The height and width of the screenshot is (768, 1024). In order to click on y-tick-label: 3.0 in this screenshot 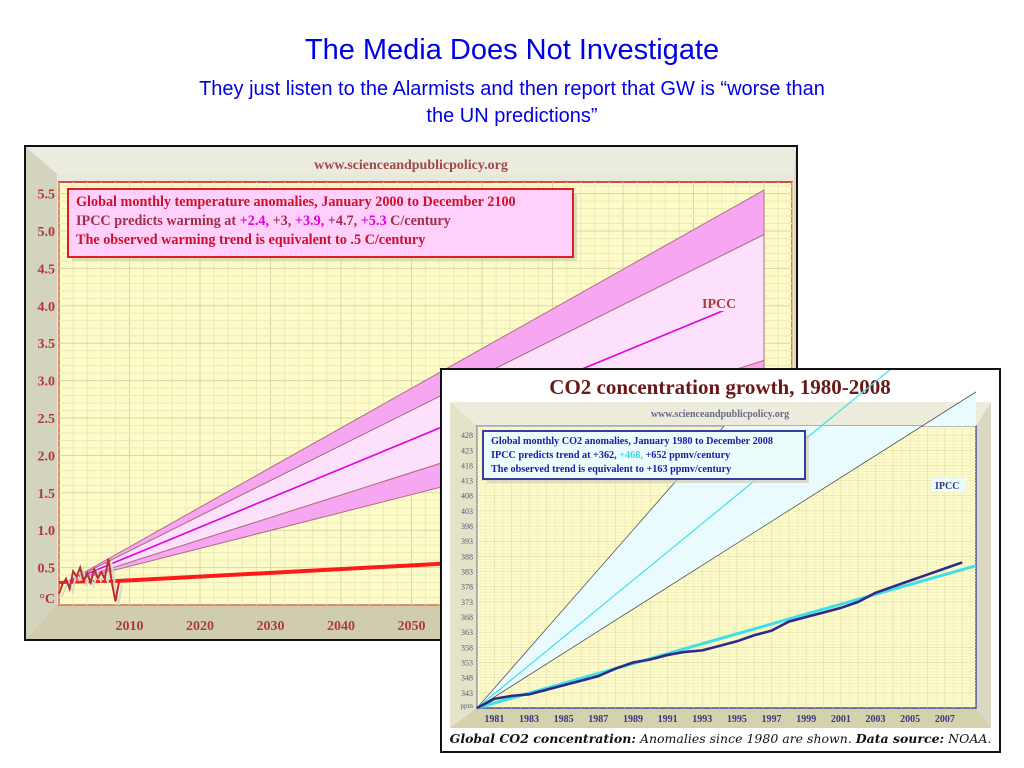, I will do `click(47, 382)`.